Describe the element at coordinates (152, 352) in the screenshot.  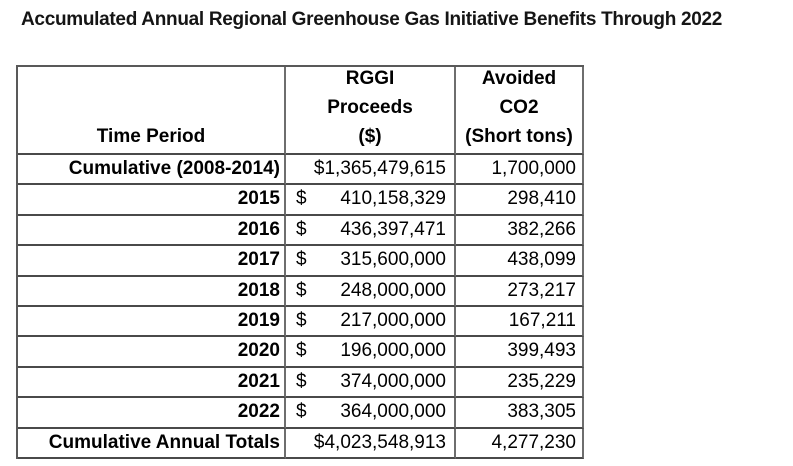
I see `row-period: 2020` at that location.